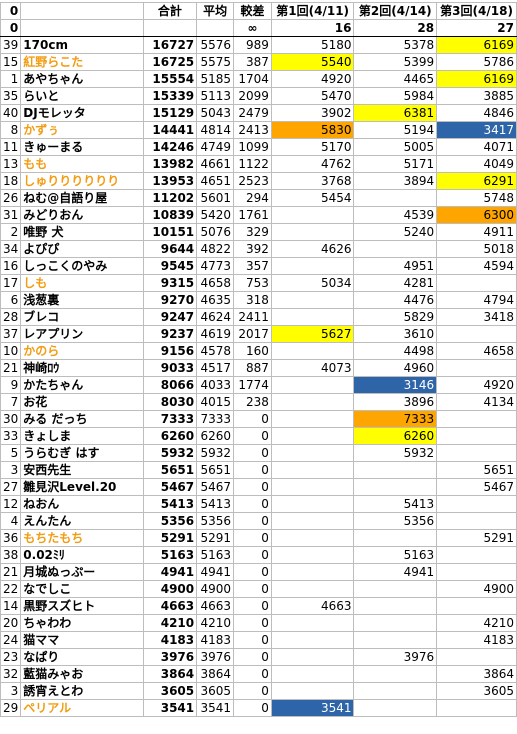  What do you see at coordinates (476, 470) in the screenshot?
I see `row-round3: 5651` at bounding box center [476, 470].